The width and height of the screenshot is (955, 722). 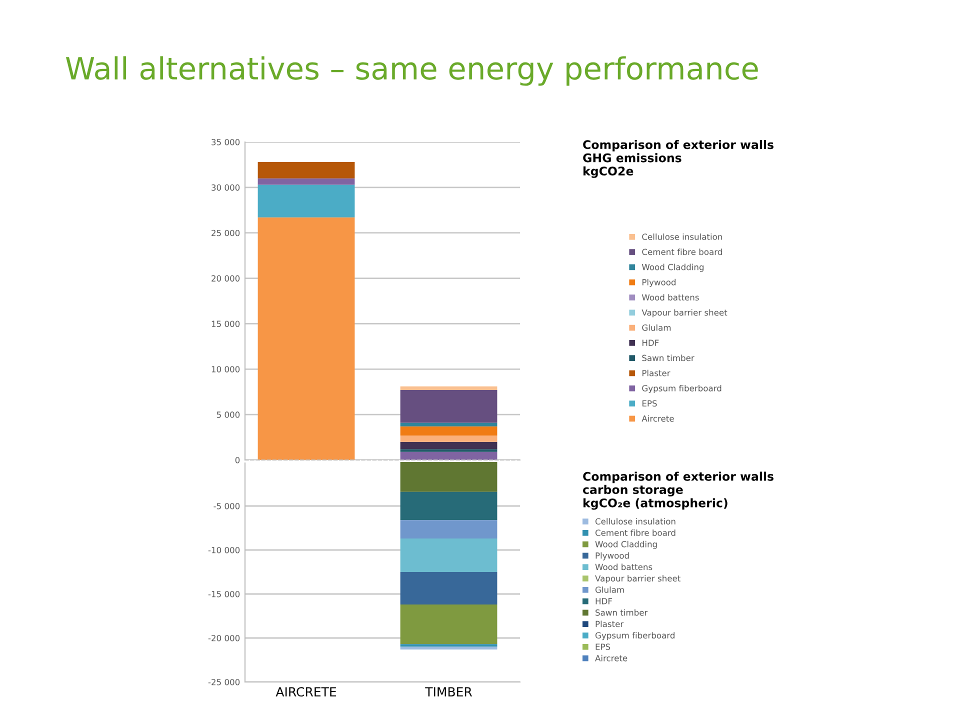 What do you see at coordinates (224, 594) in the screenshot?
I see `y-tick-label: -15 000` at bounding box center [224, 594].